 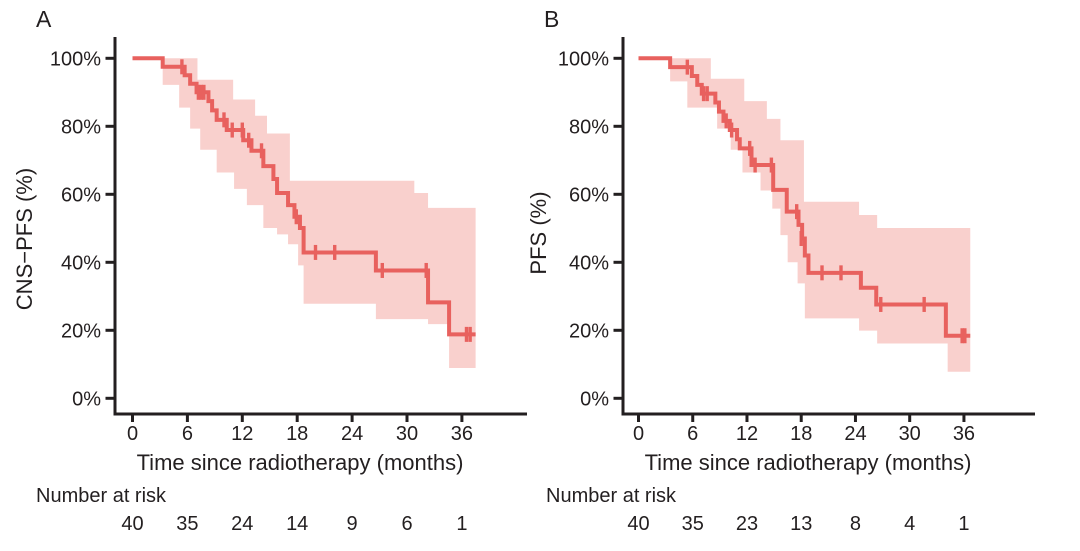 What do you see at coordinates (801, 524) in the screenshot?
I see `risk-count: 13` at bounding box center [801, 524].